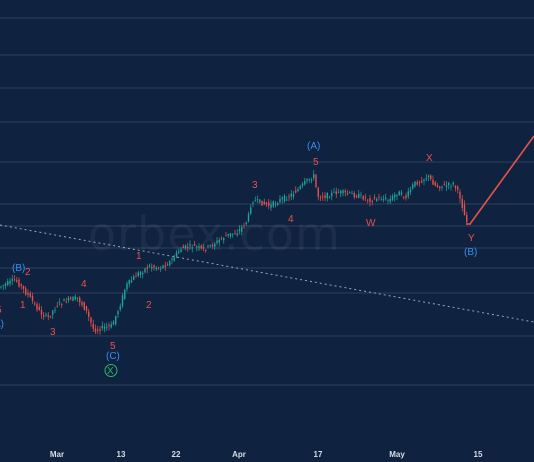 The height and width of the screenshot is (462, 534). Describe the element at coordinates (313, 146) in the screenshot. I see `wave-label: (A)` at that location.